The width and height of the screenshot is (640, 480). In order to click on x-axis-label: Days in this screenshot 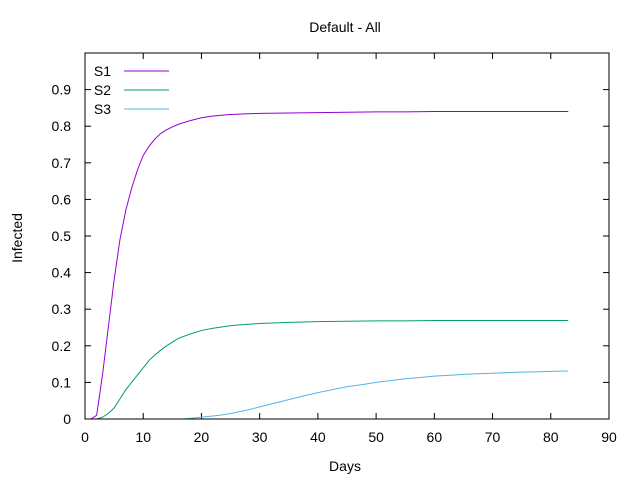, I will do `click(345, 466)`.